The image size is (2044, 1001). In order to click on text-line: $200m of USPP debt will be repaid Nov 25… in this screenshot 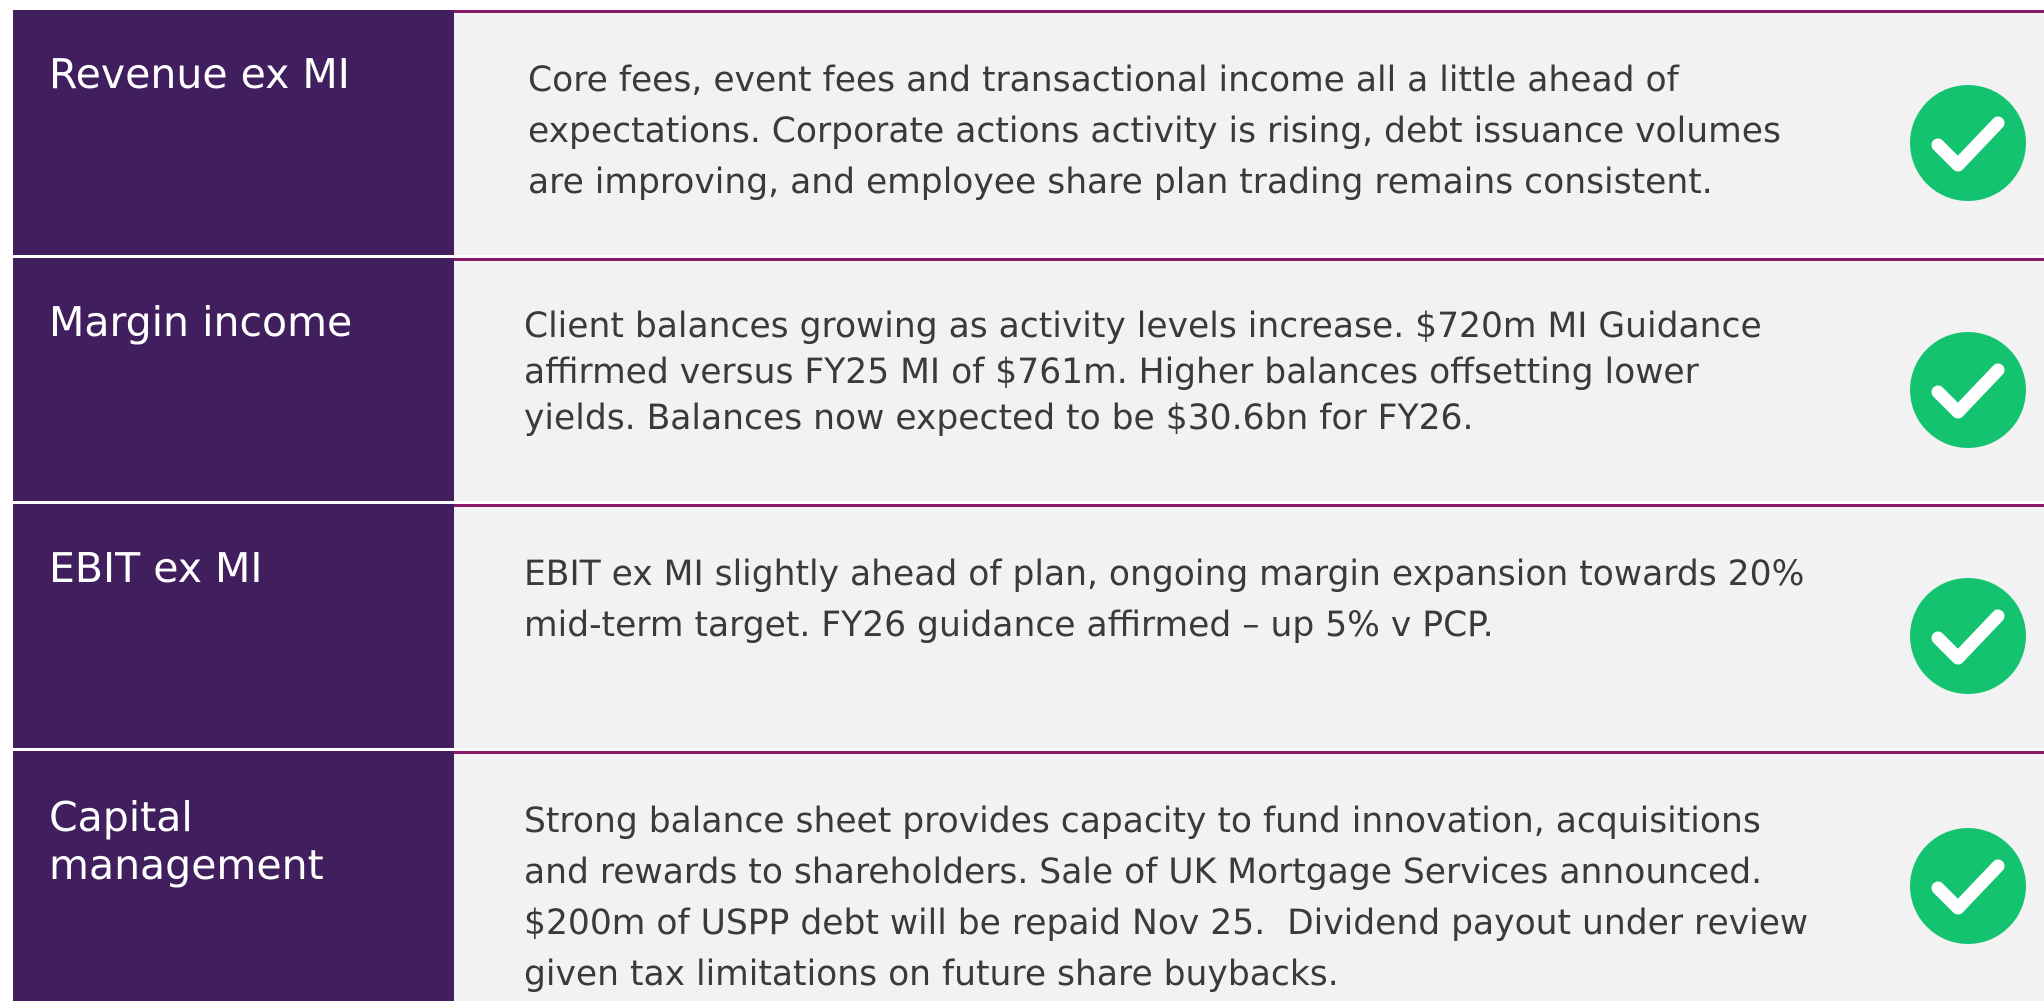, I will do `click(1166, 923)`.